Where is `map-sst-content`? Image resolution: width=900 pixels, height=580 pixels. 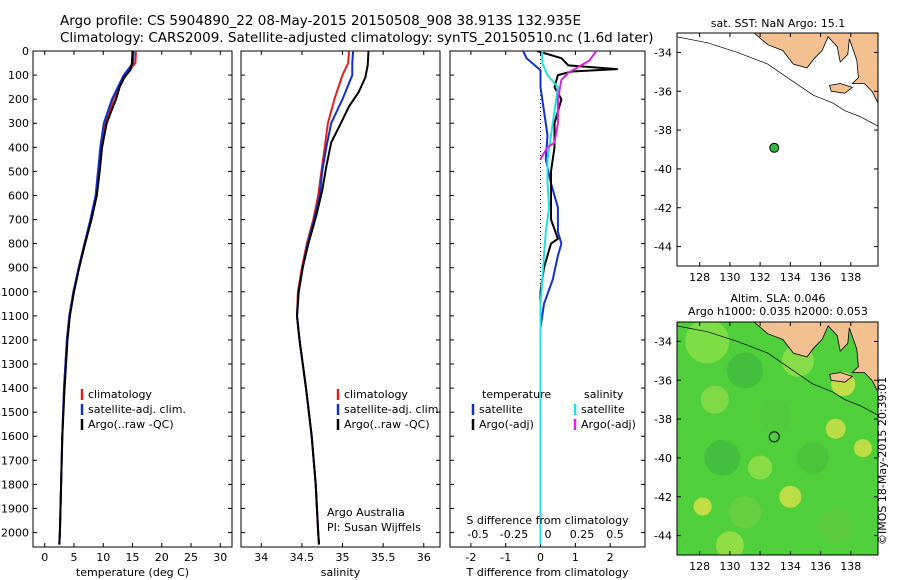
map-sst-content is located at coordinates (777, 149).